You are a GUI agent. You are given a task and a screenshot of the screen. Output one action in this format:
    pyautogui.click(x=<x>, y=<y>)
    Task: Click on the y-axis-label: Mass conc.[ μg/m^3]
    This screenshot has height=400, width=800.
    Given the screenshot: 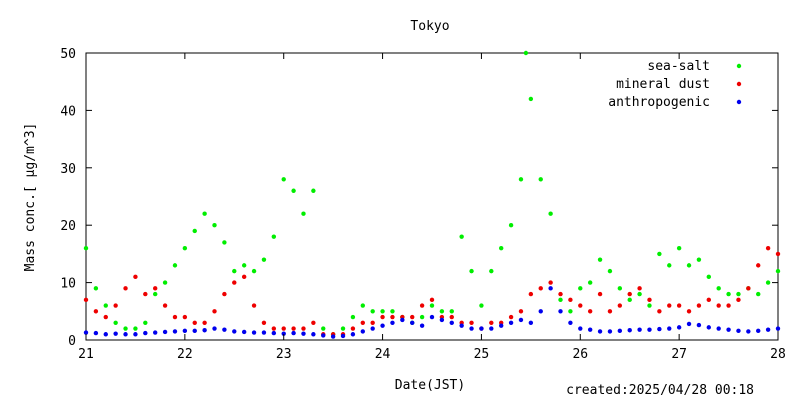 What is the action you would take?
    pyautogui.click(x=30, y=197)
    